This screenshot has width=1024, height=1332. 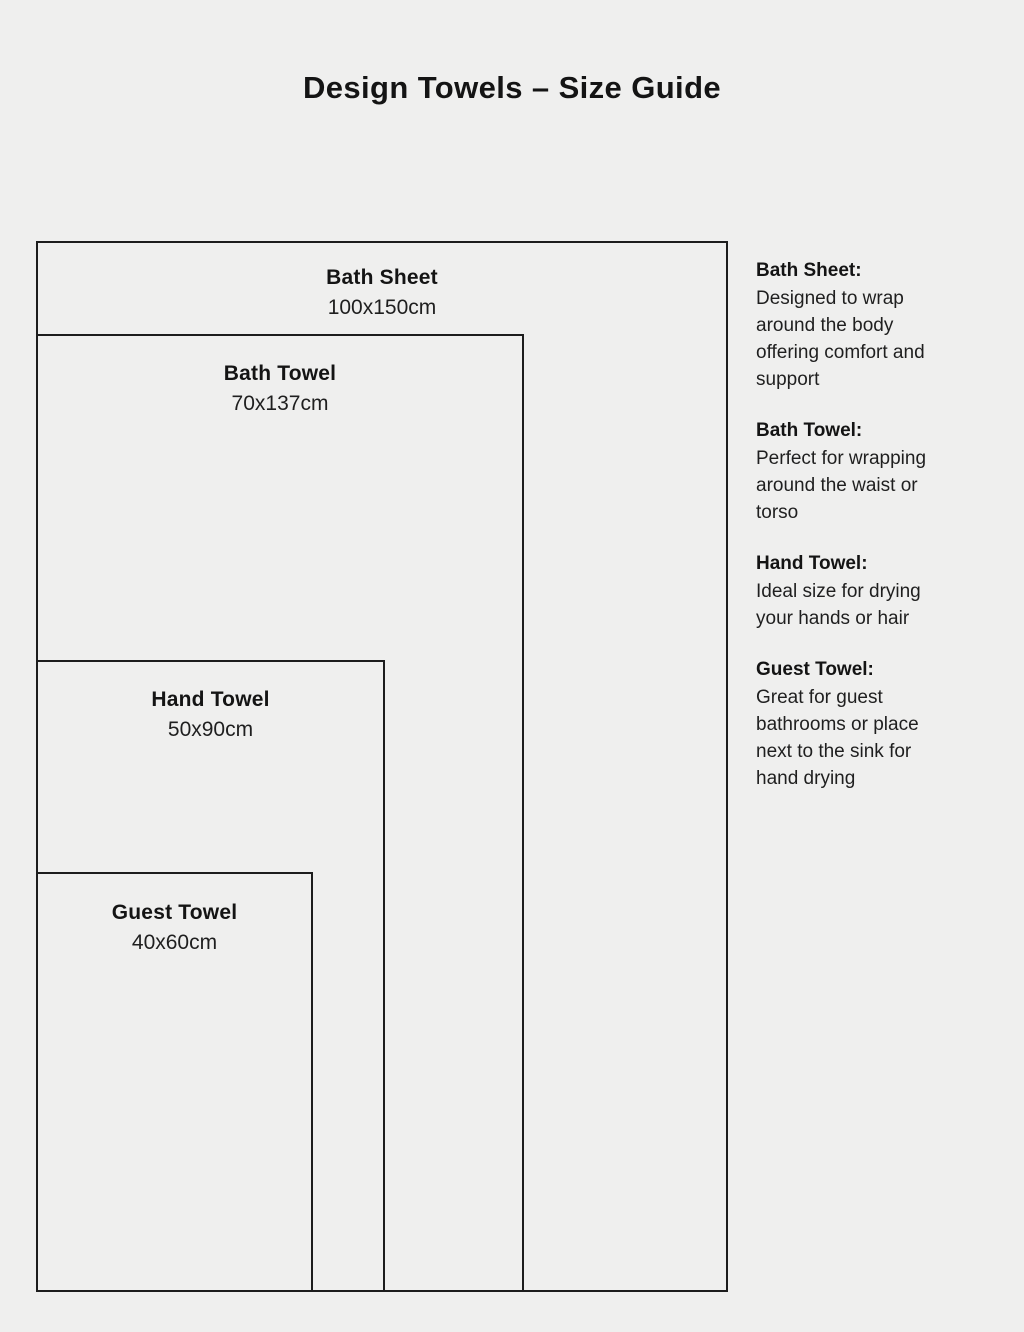 I want to click on towel-dimensions-bath-towel: 70x137cm, so click(x=280, y=403).